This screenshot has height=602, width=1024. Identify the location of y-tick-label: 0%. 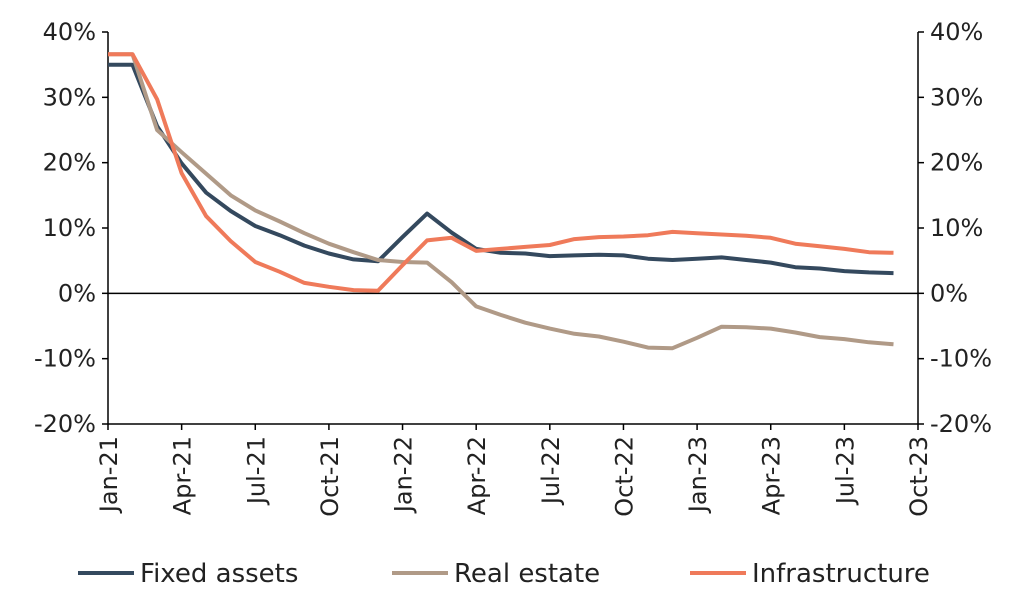
(77, 293).